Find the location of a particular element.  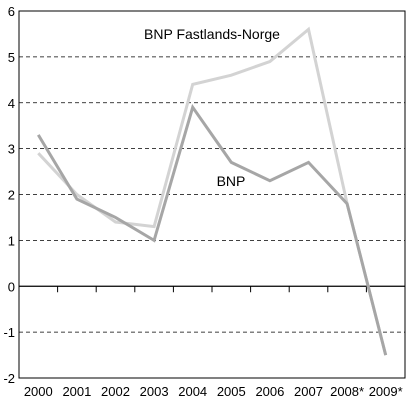

y-tick-label: -1 is located at coordinates (9, 332).